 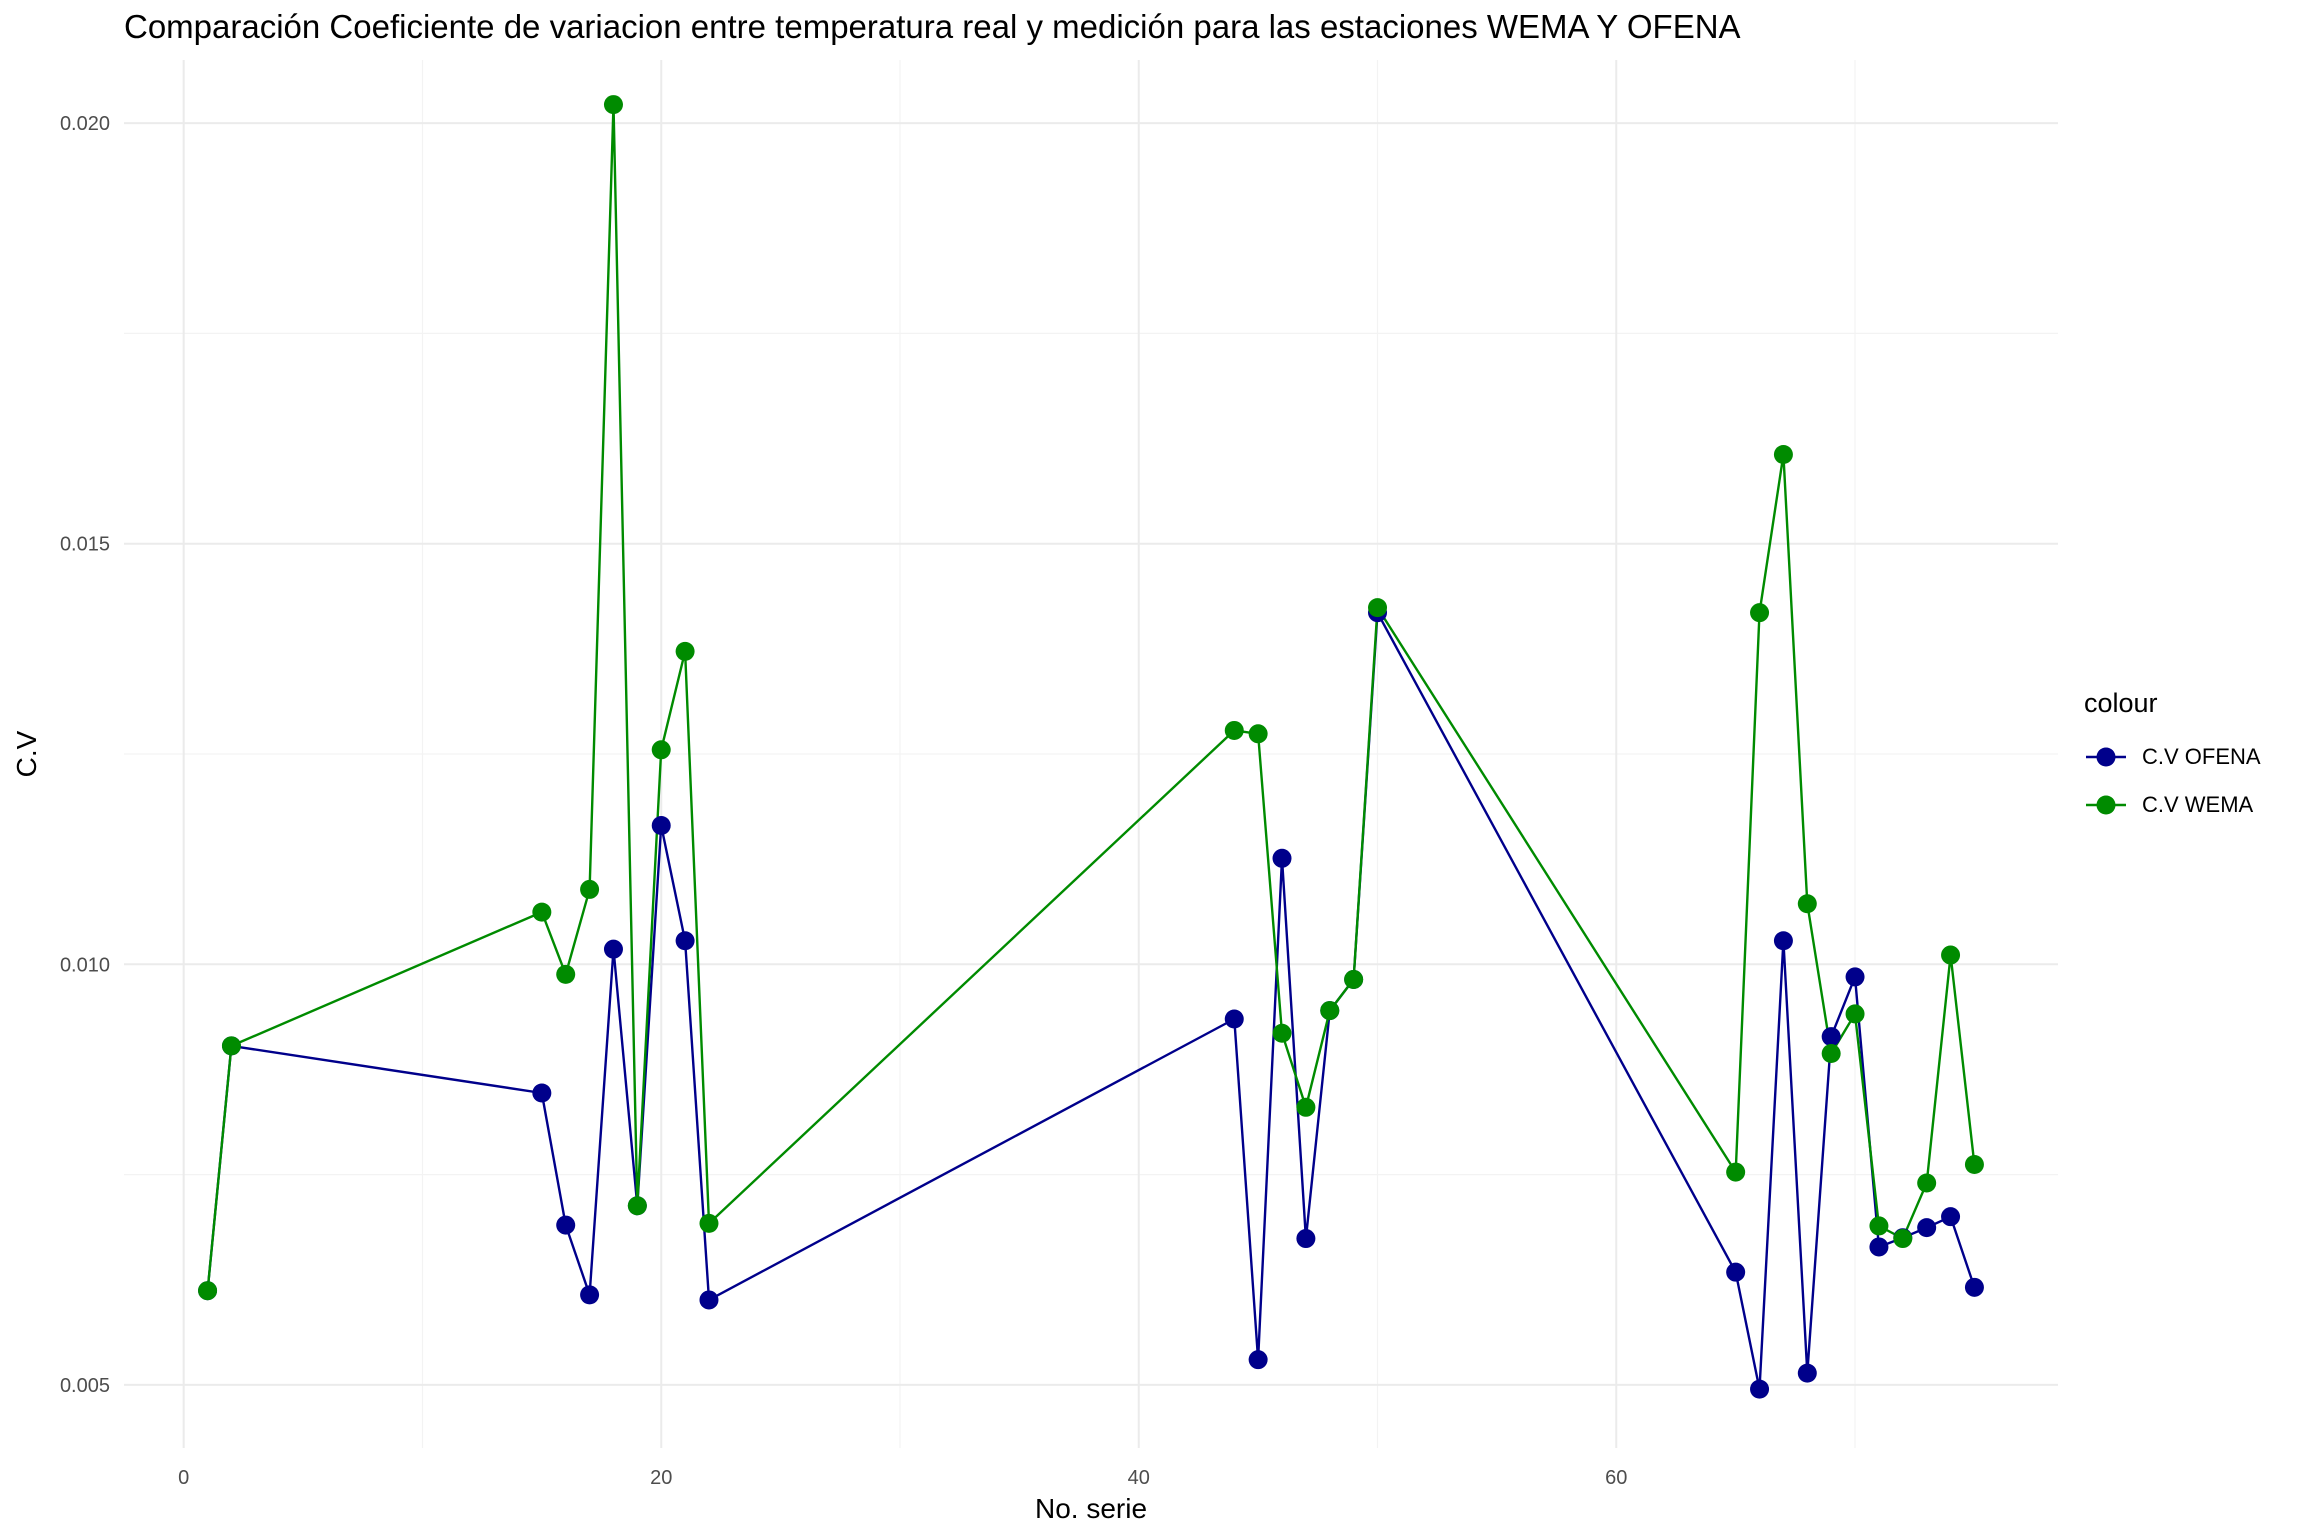 What do you see at coordinates (1139, 1478) in the screenshot?
I see `x-tick-label: 40` at bounding box center [1139, 1478].